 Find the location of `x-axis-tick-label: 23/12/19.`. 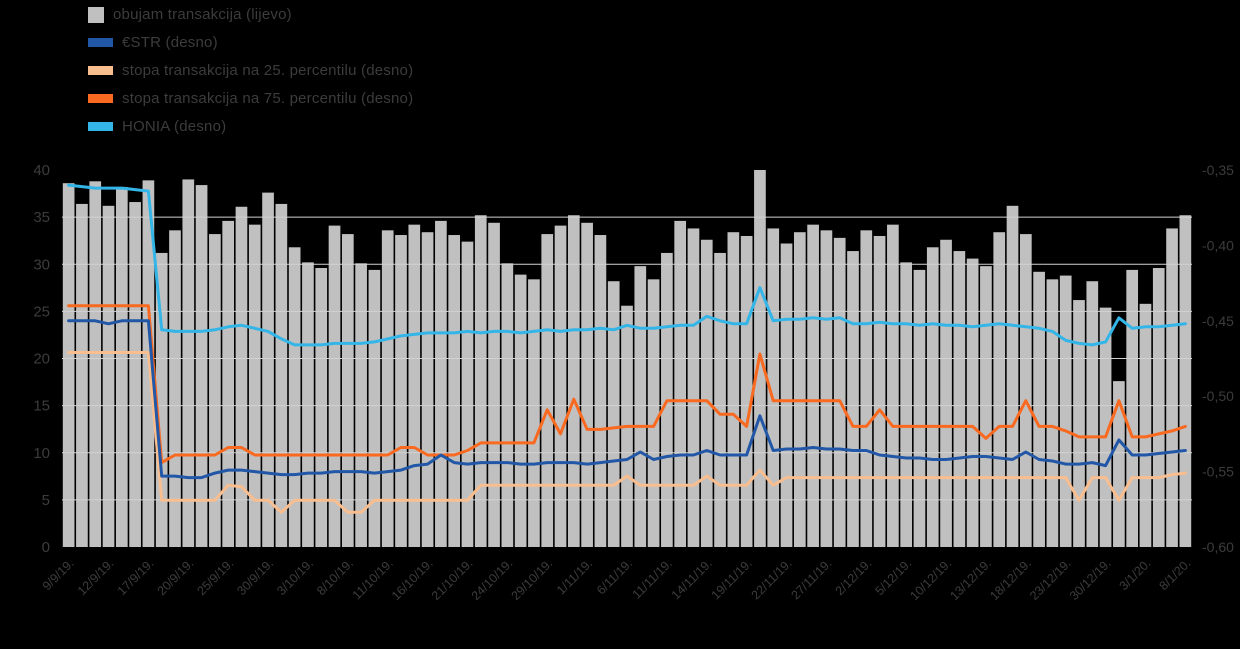

x-axis-tick-label: 23/12/19. is located at coordinates (1050, 579).